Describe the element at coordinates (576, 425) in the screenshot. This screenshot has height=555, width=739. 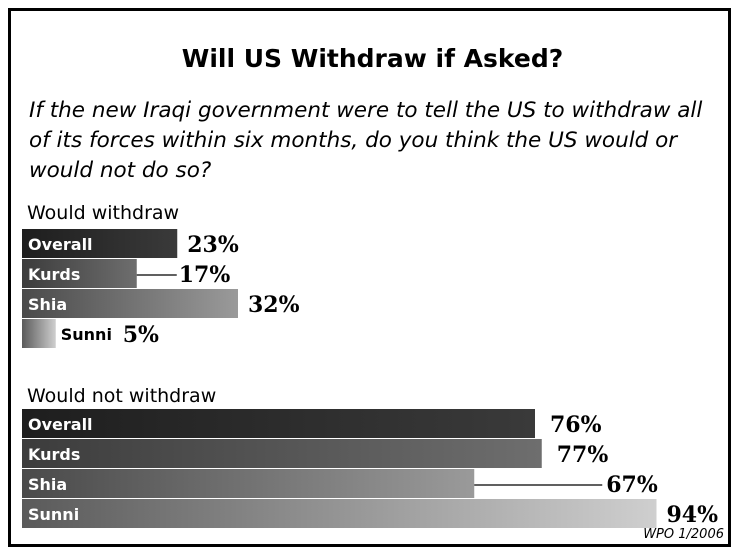
I see `value-label: 76%` at that location.